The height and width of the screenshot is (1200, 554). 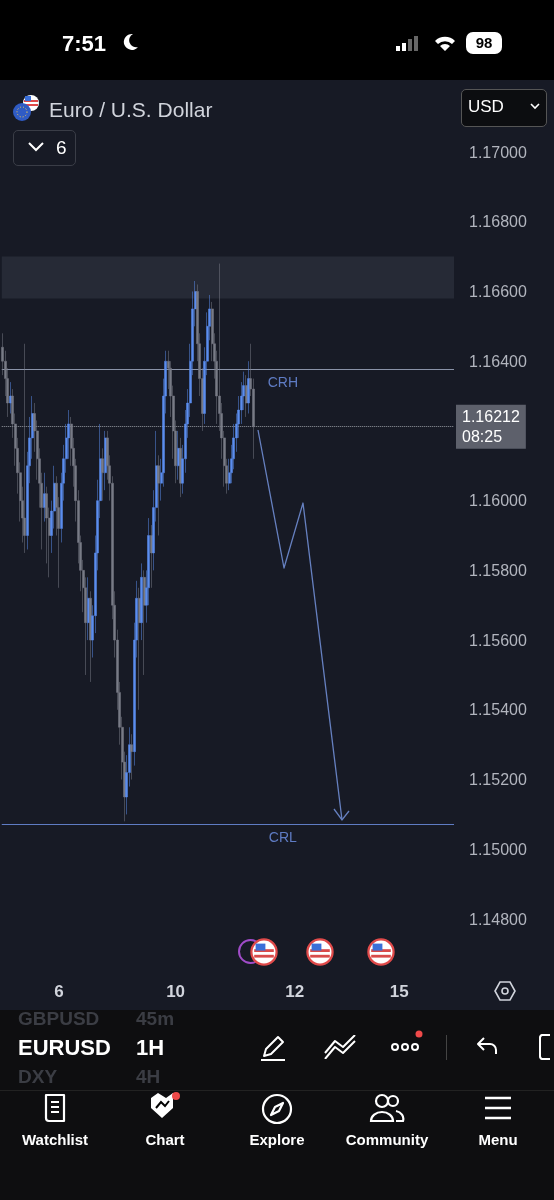 What do you see at coordinates (84, 44) in the screenshot?
I see `text: 7:51` at bounding box center [84, 44].